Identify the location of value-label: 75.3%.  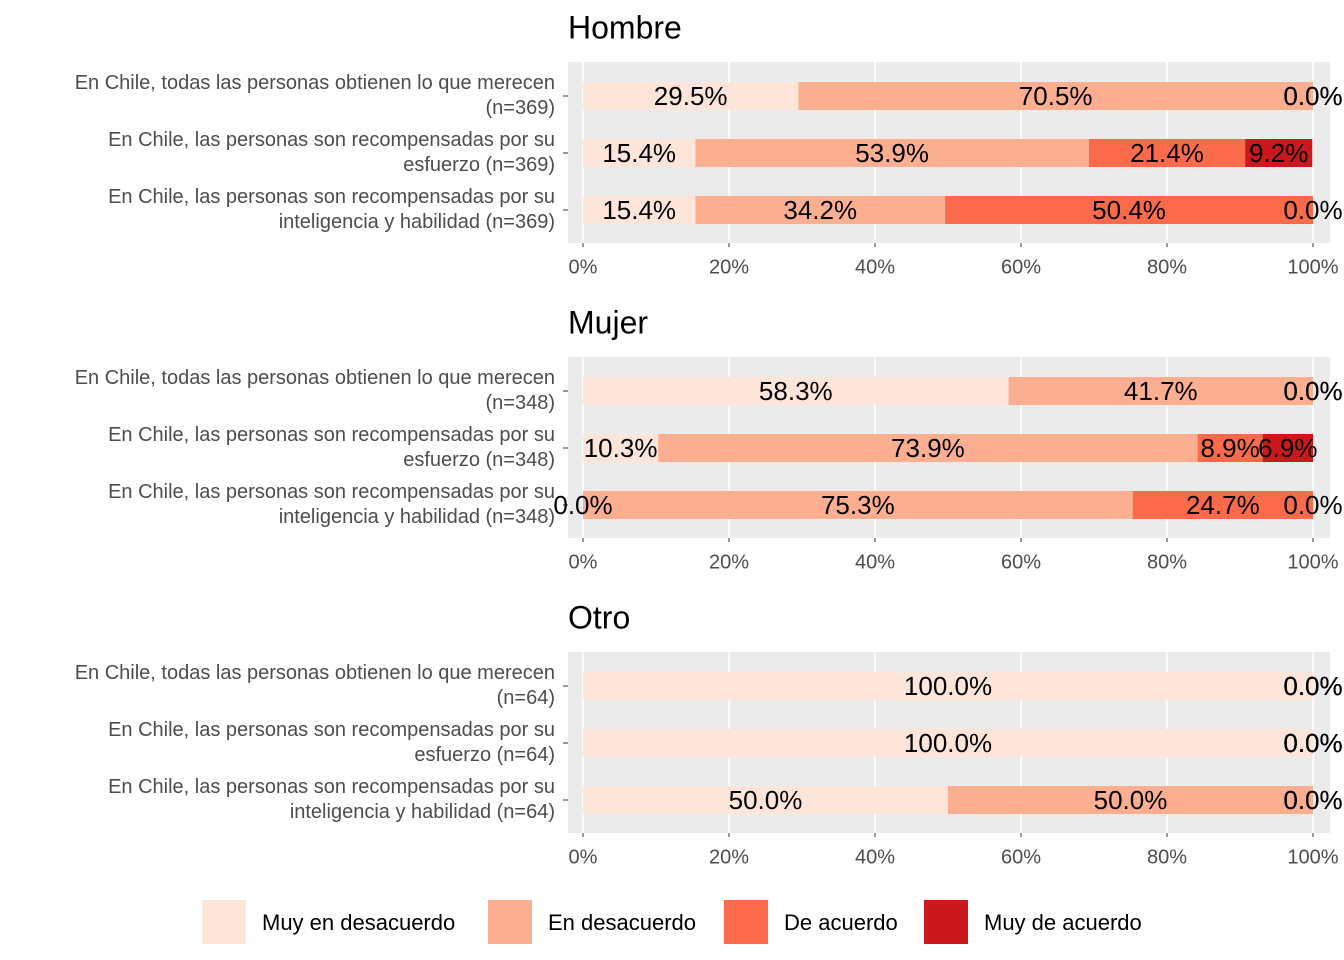
(858, 505).